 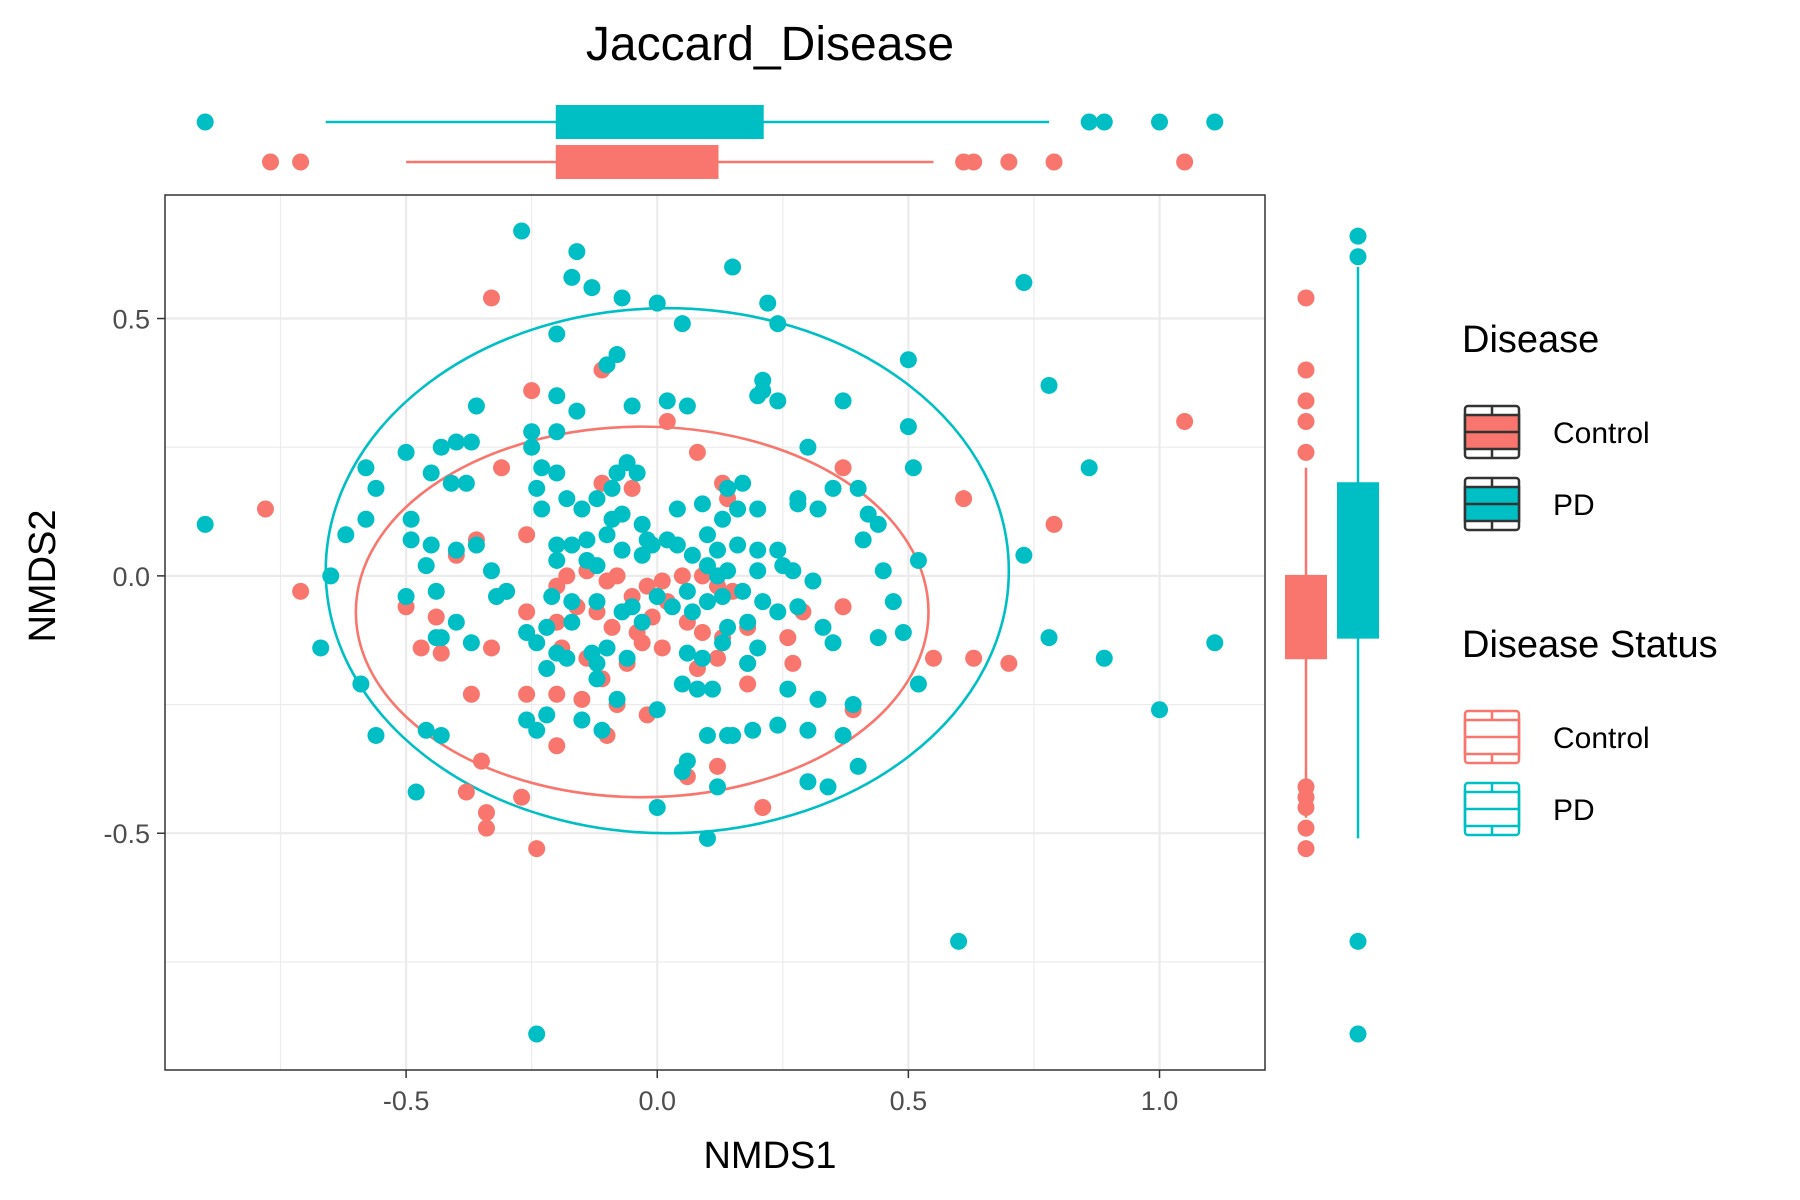 What do you see at coordinates (1530, 340) in the screenshot?
I see `legend-title: Disease` at bounding box center [1530, 340].